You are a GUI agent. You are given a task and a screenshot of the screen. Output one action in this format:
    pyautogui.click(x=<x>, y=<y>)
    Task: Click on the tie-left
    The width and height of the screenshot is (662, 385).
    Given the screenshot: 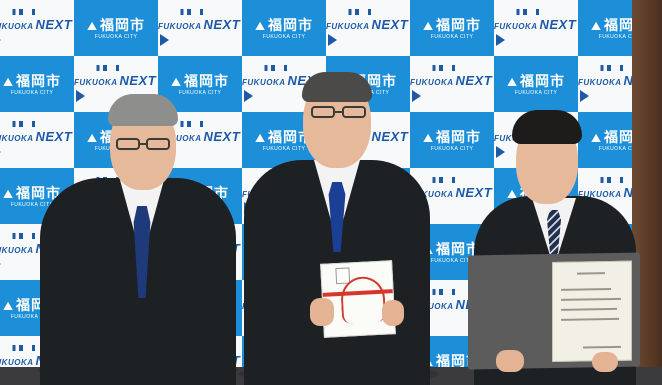 What is the action you would take?
    pyautogui.click(x=142, y=252)
    